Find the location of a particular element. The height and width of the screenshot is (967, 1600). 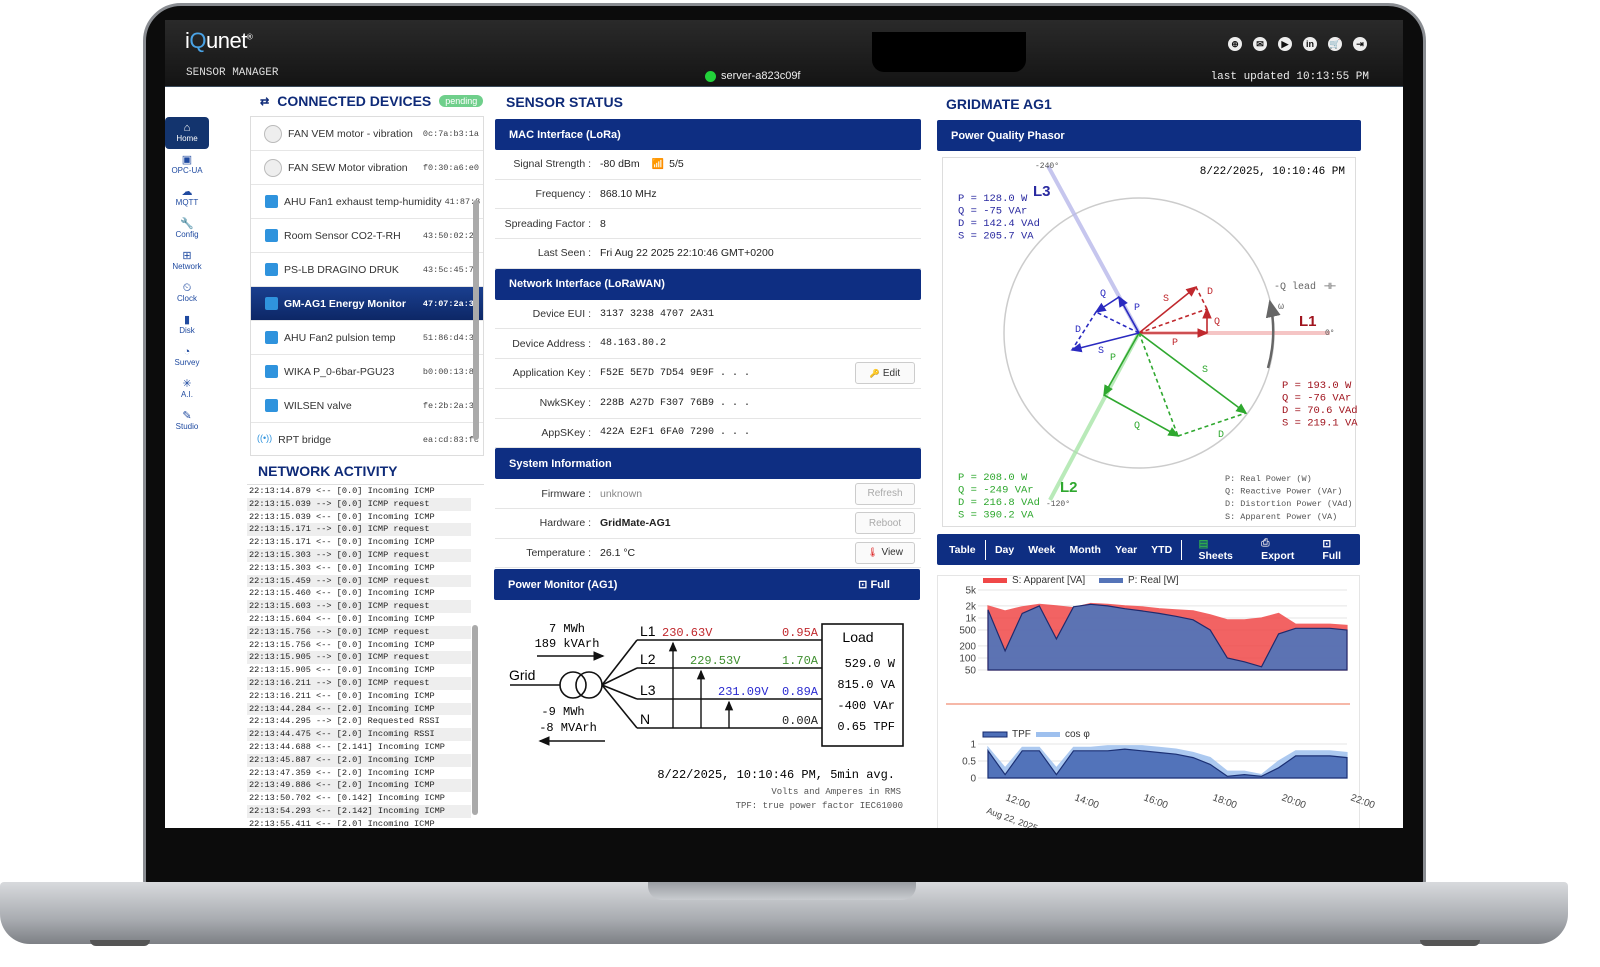

load-value: 529.0 W is located at coordinates (870, 664).